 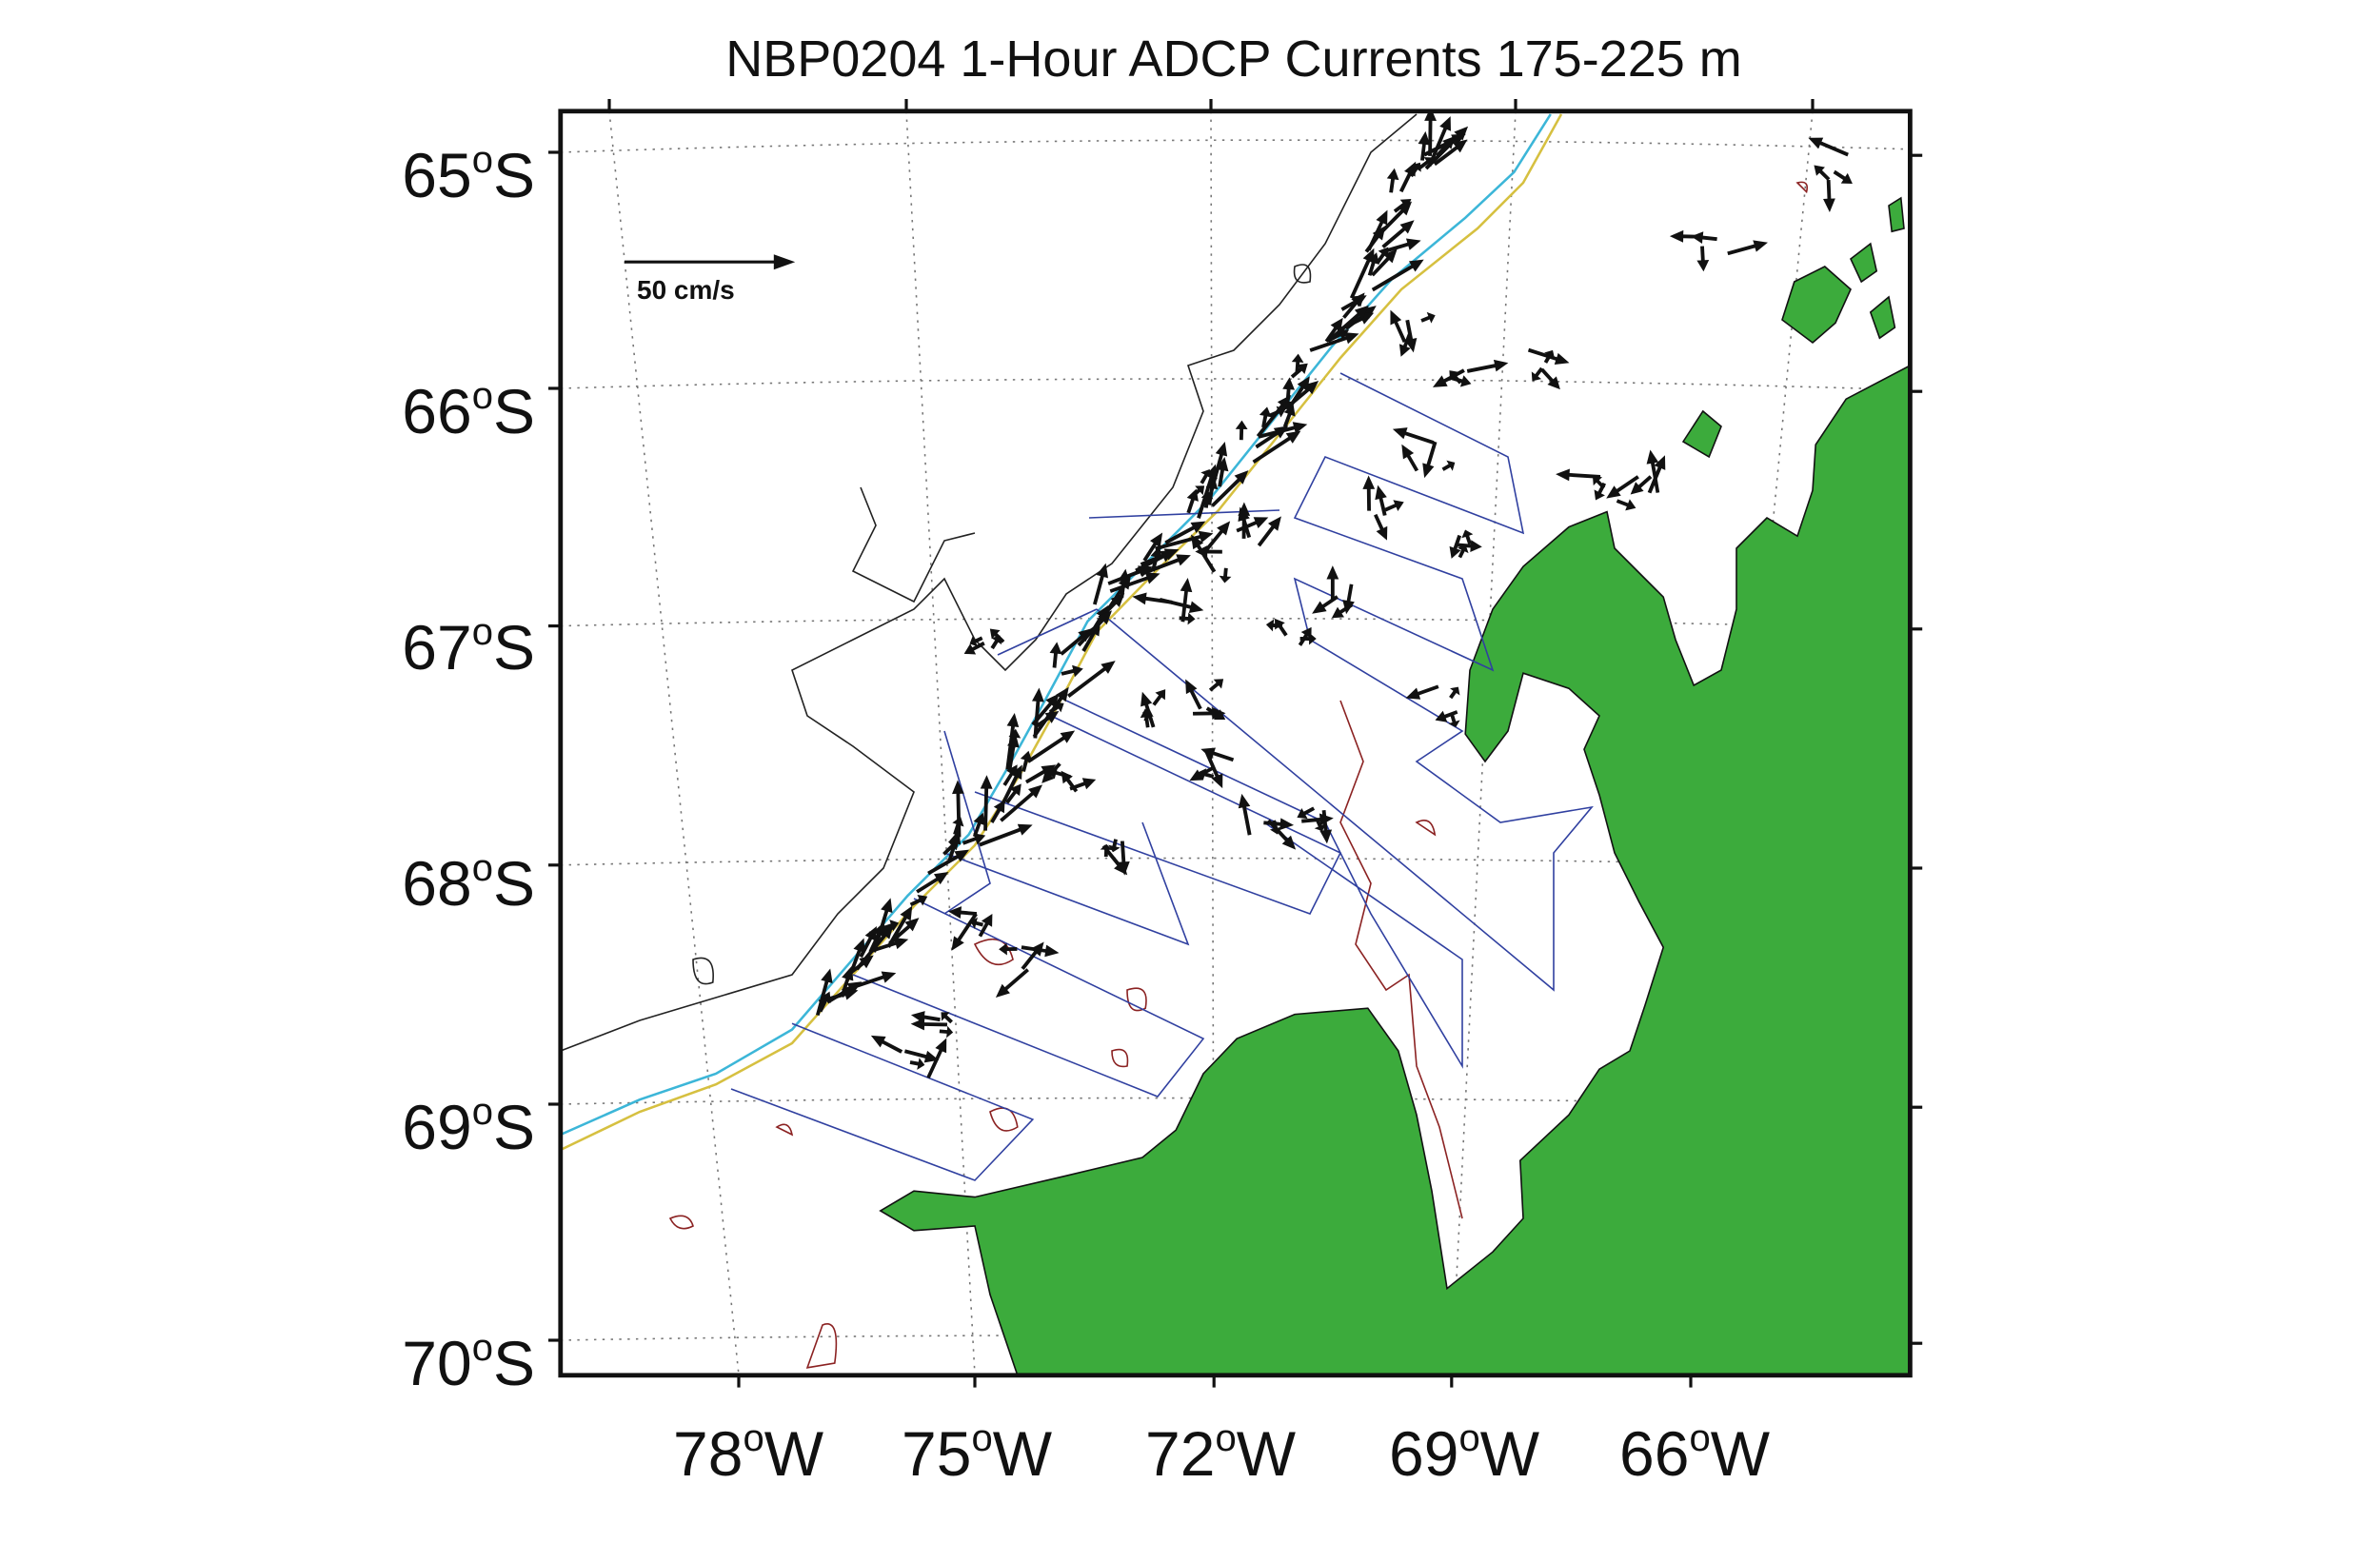 What do you see at coordinates (1464, 1453) in the screenshot?
I see `coordinate-label: 69oW` at bounding box center [1464, 1453].